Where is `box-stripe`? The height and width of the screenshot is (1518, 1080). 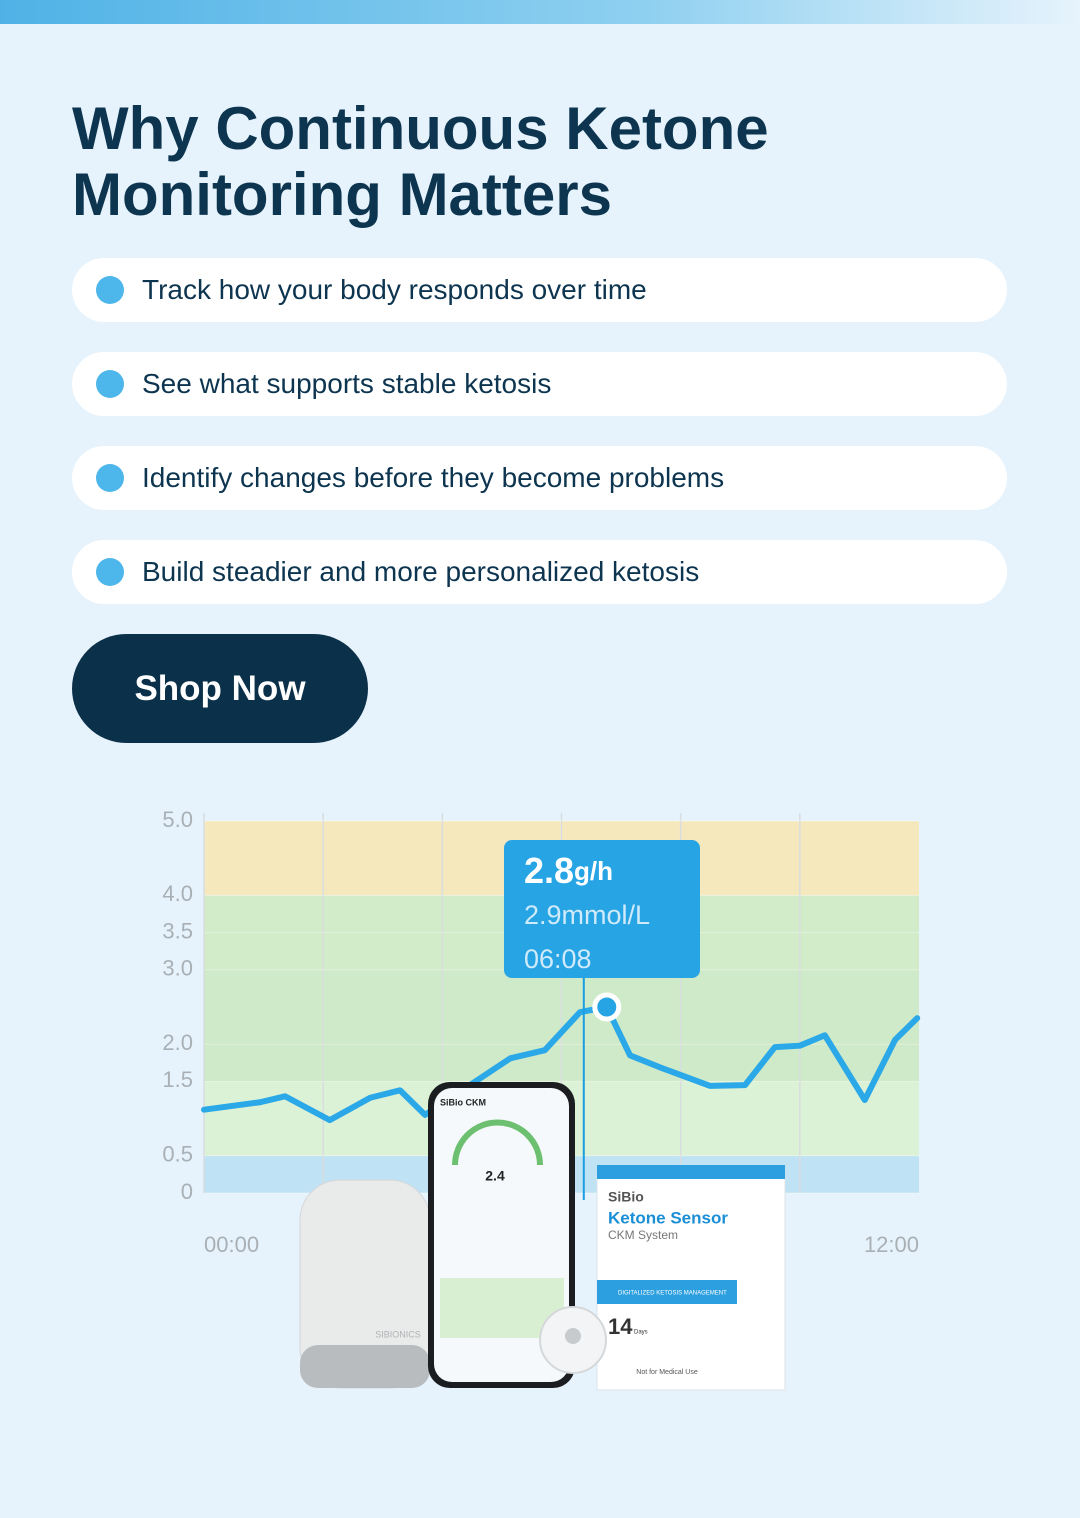
box-stripe is located at coordinates (667, 1292).